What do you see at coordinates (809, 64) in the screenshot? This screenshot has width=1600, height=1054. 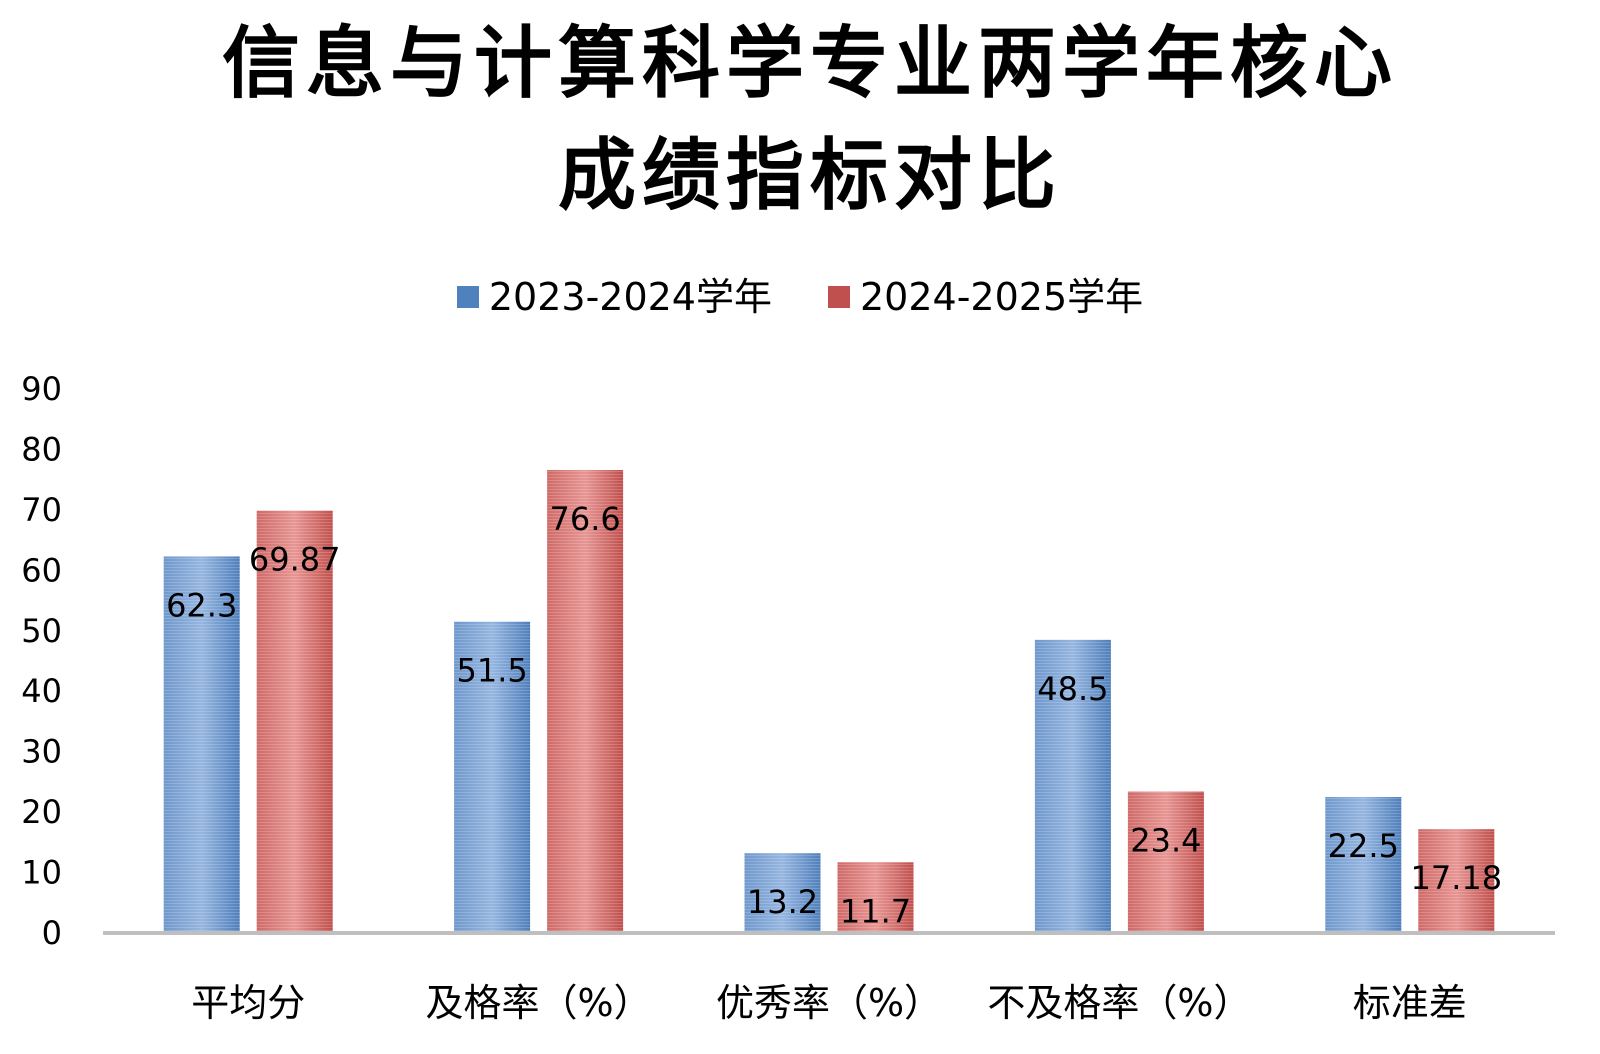 I see `chart-title-line-1: 信息与计算科学专业两学年核心` at bounding box center [809, 64].